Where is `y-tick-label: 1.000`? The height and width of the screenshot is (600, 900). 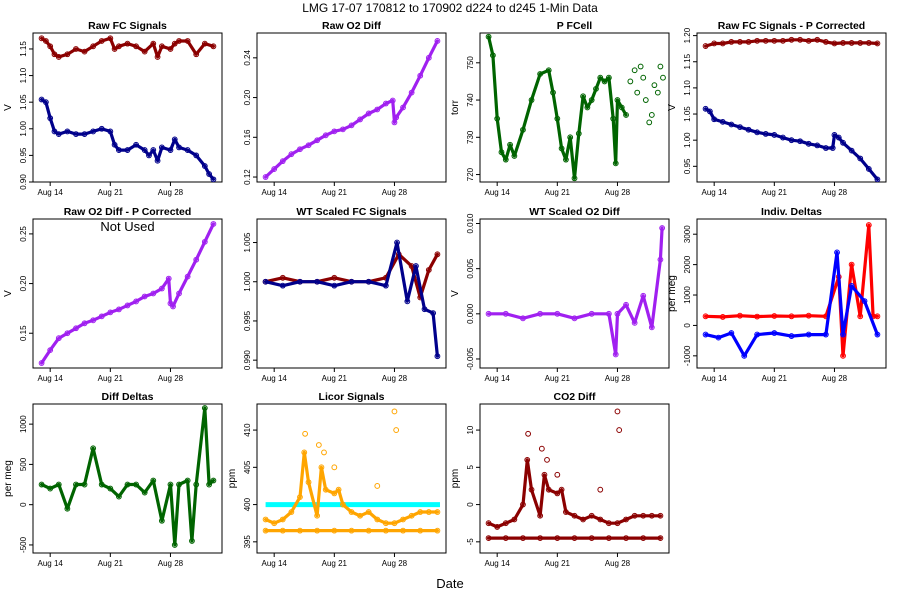 y-tick-label: 1.000 is located at coordinates (247, 281).